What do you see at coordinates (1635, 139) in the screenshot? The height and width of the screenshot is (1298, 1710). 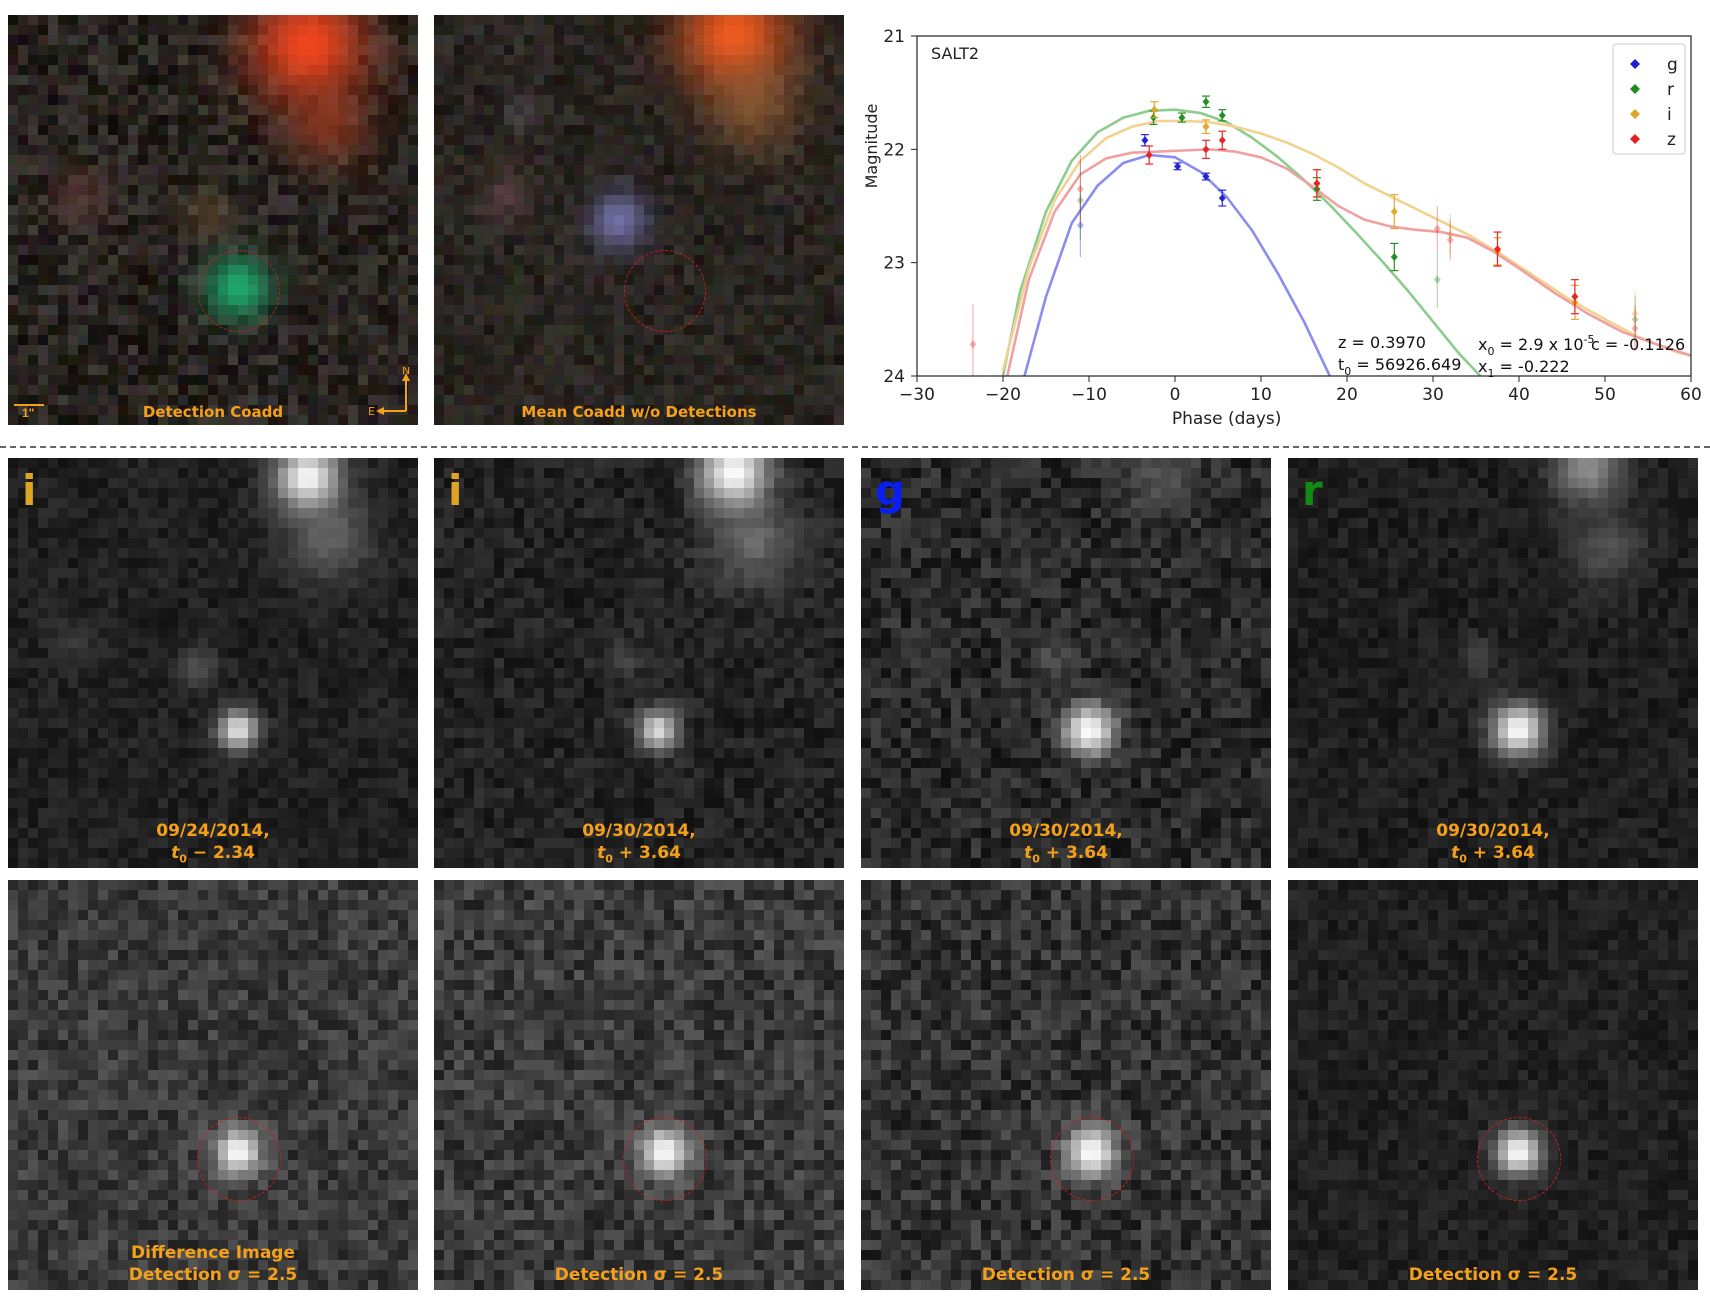 I see `legend-marker-z` at bounding box center [1635, 139].